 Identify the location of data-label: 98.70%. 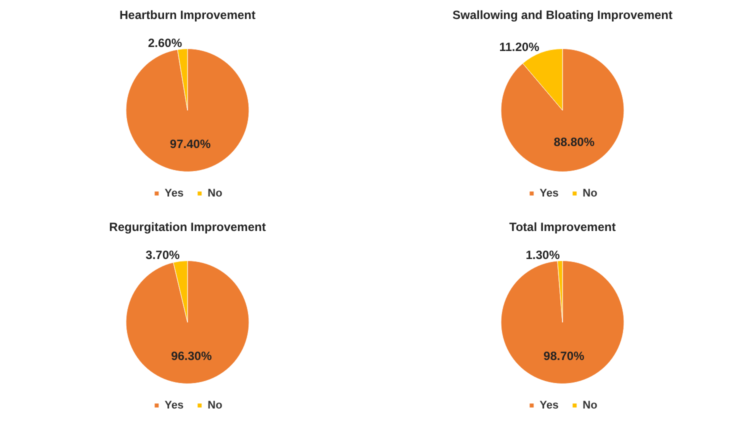
(564, 355).